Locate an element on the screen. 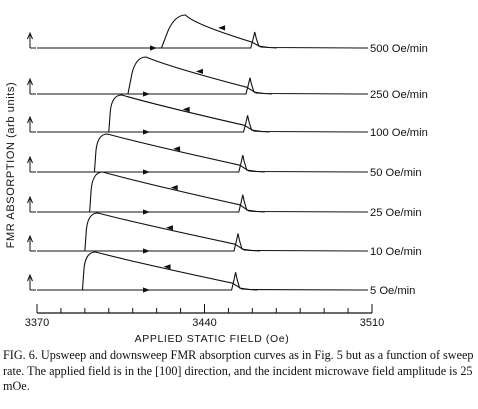 The height and width of the screenshot is (409, 478). y-axis-label: FMR ABSORPTION (arb units) is located at coordinates (11, 165).